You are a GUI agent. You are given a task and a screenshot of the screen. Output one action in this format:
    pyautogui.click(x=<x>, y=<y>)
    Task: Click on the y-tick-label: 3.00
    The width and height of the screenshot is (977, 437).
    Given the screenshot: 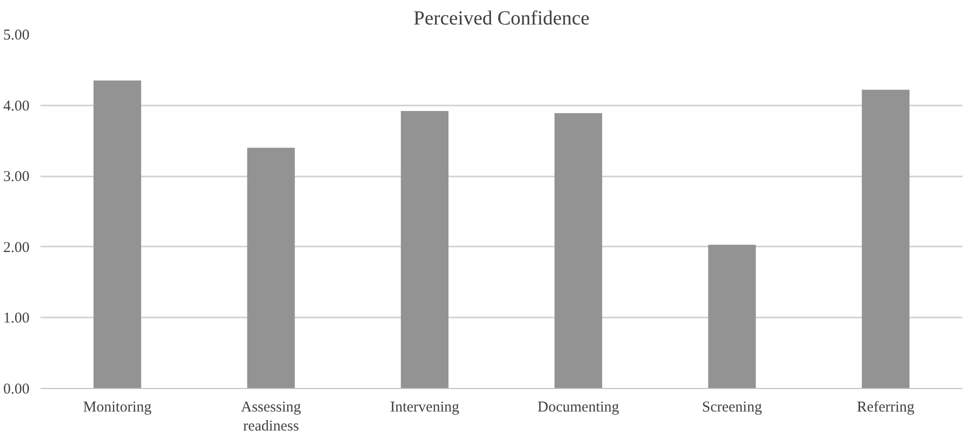 What is the action you would take?
    pyautogui.click(x=16, y=177)
    